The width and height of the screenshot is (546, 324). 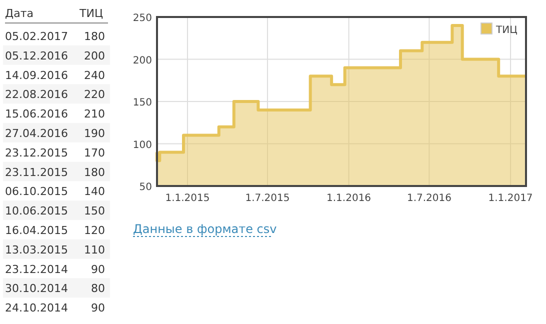 What do you see at coordinates (94, 95) in the screenshot?
I see `data-label: 220` at bounding box center [94, 95].